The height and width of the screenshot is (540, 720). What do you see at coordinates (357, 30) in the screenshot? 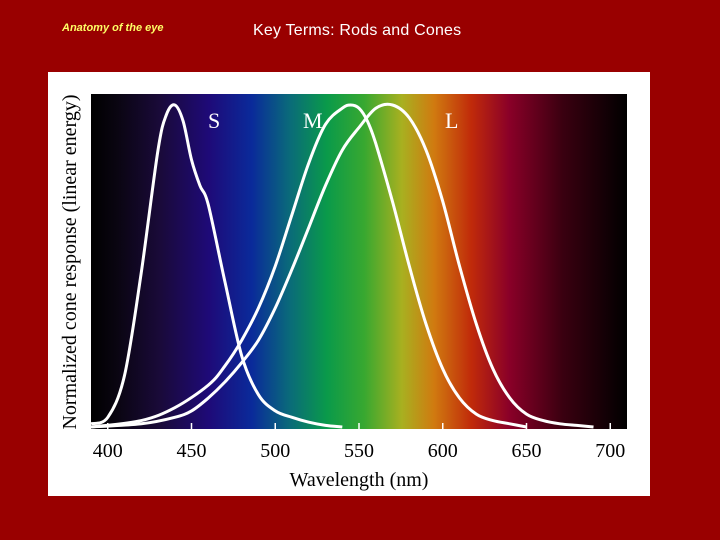
I see `slide-title: Key Terms: Rods and Cones` at bounding box center [357, 30].